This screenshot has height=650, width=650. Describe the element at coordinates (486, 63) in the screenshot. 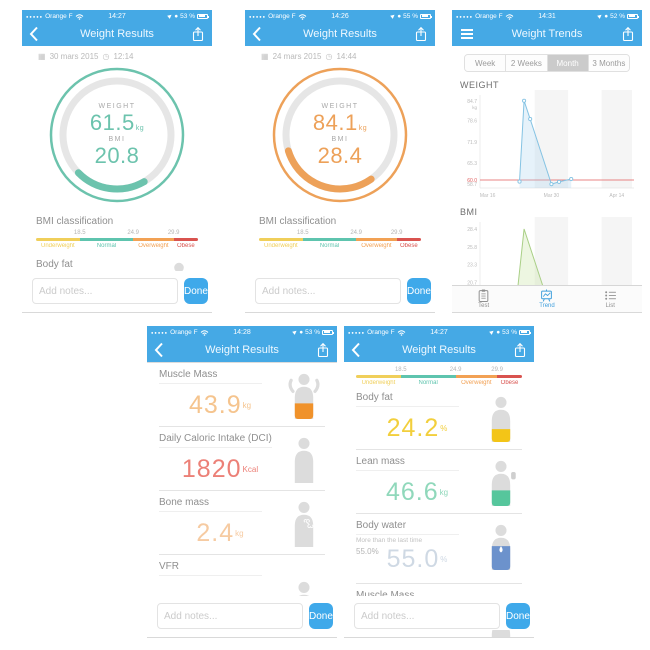

I see `range-week: Week` at that location.